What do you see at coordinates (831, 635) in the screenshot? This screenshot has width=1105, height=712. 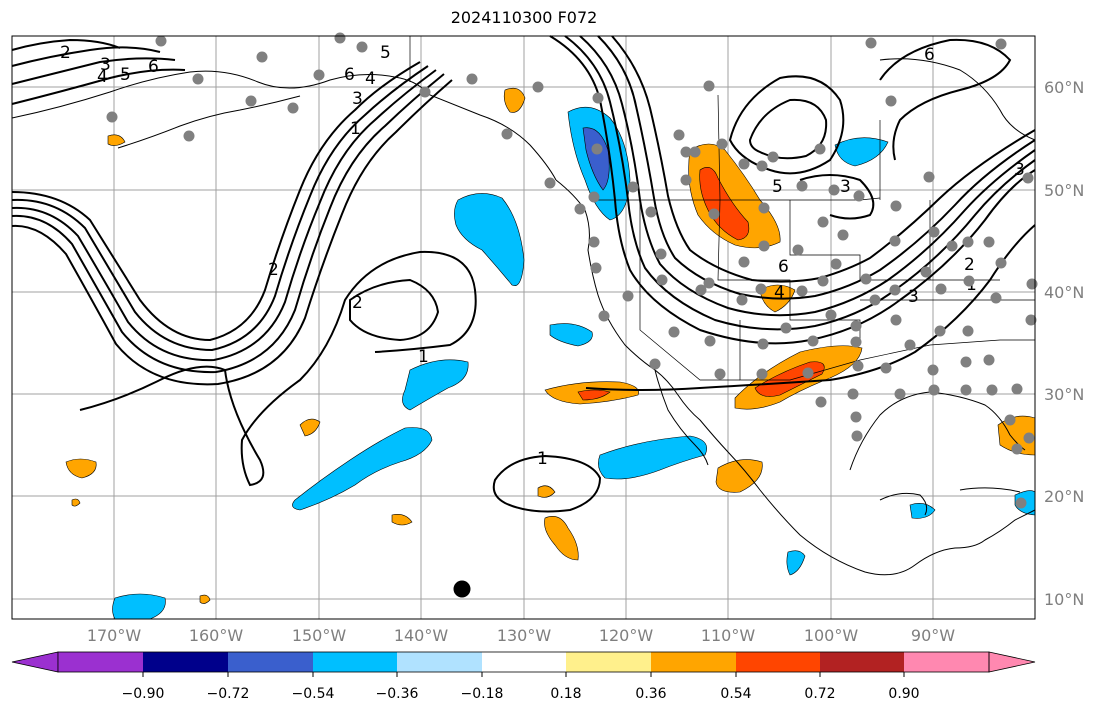 I see `lon-label: 100°W` at bounding box center [831, 635].